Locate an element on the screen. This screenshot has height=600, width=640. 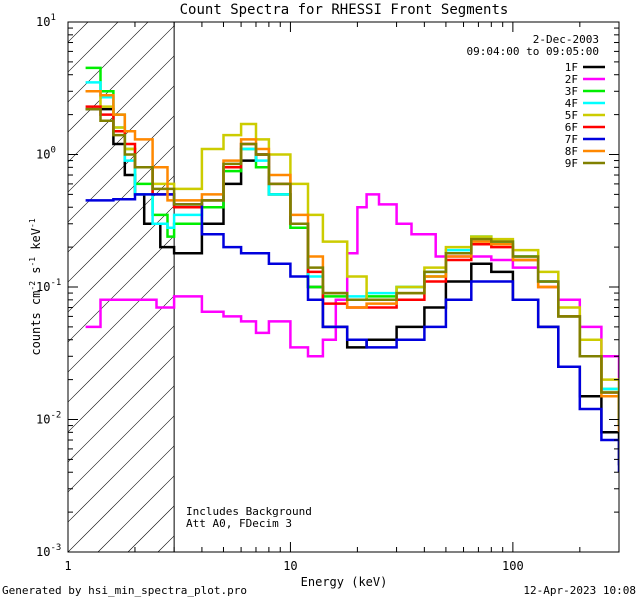
legend-label-1F: 1F is located at coordinates (571, 67).